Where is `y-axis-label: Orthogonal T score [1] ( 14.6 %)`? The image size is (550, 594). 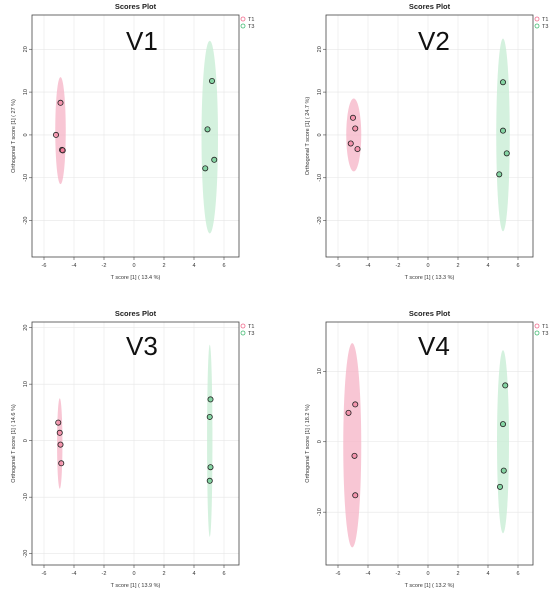 y-axis-label: Orthogonal T score [1] ( 14.6 %) is located at coordinates (14, 443).